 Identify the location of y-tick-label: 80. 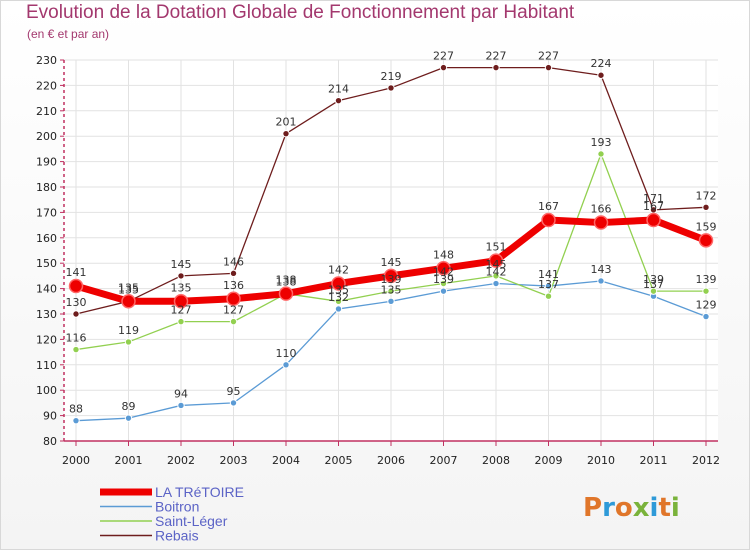
(50, 441).